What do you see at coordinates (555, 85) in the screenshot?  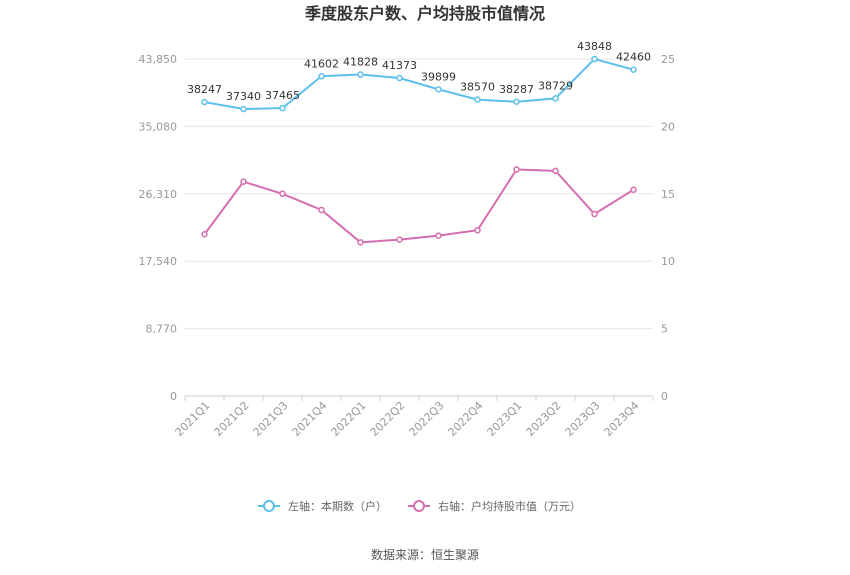 I see `data-label: 38729` at bounding box center [555, 85].